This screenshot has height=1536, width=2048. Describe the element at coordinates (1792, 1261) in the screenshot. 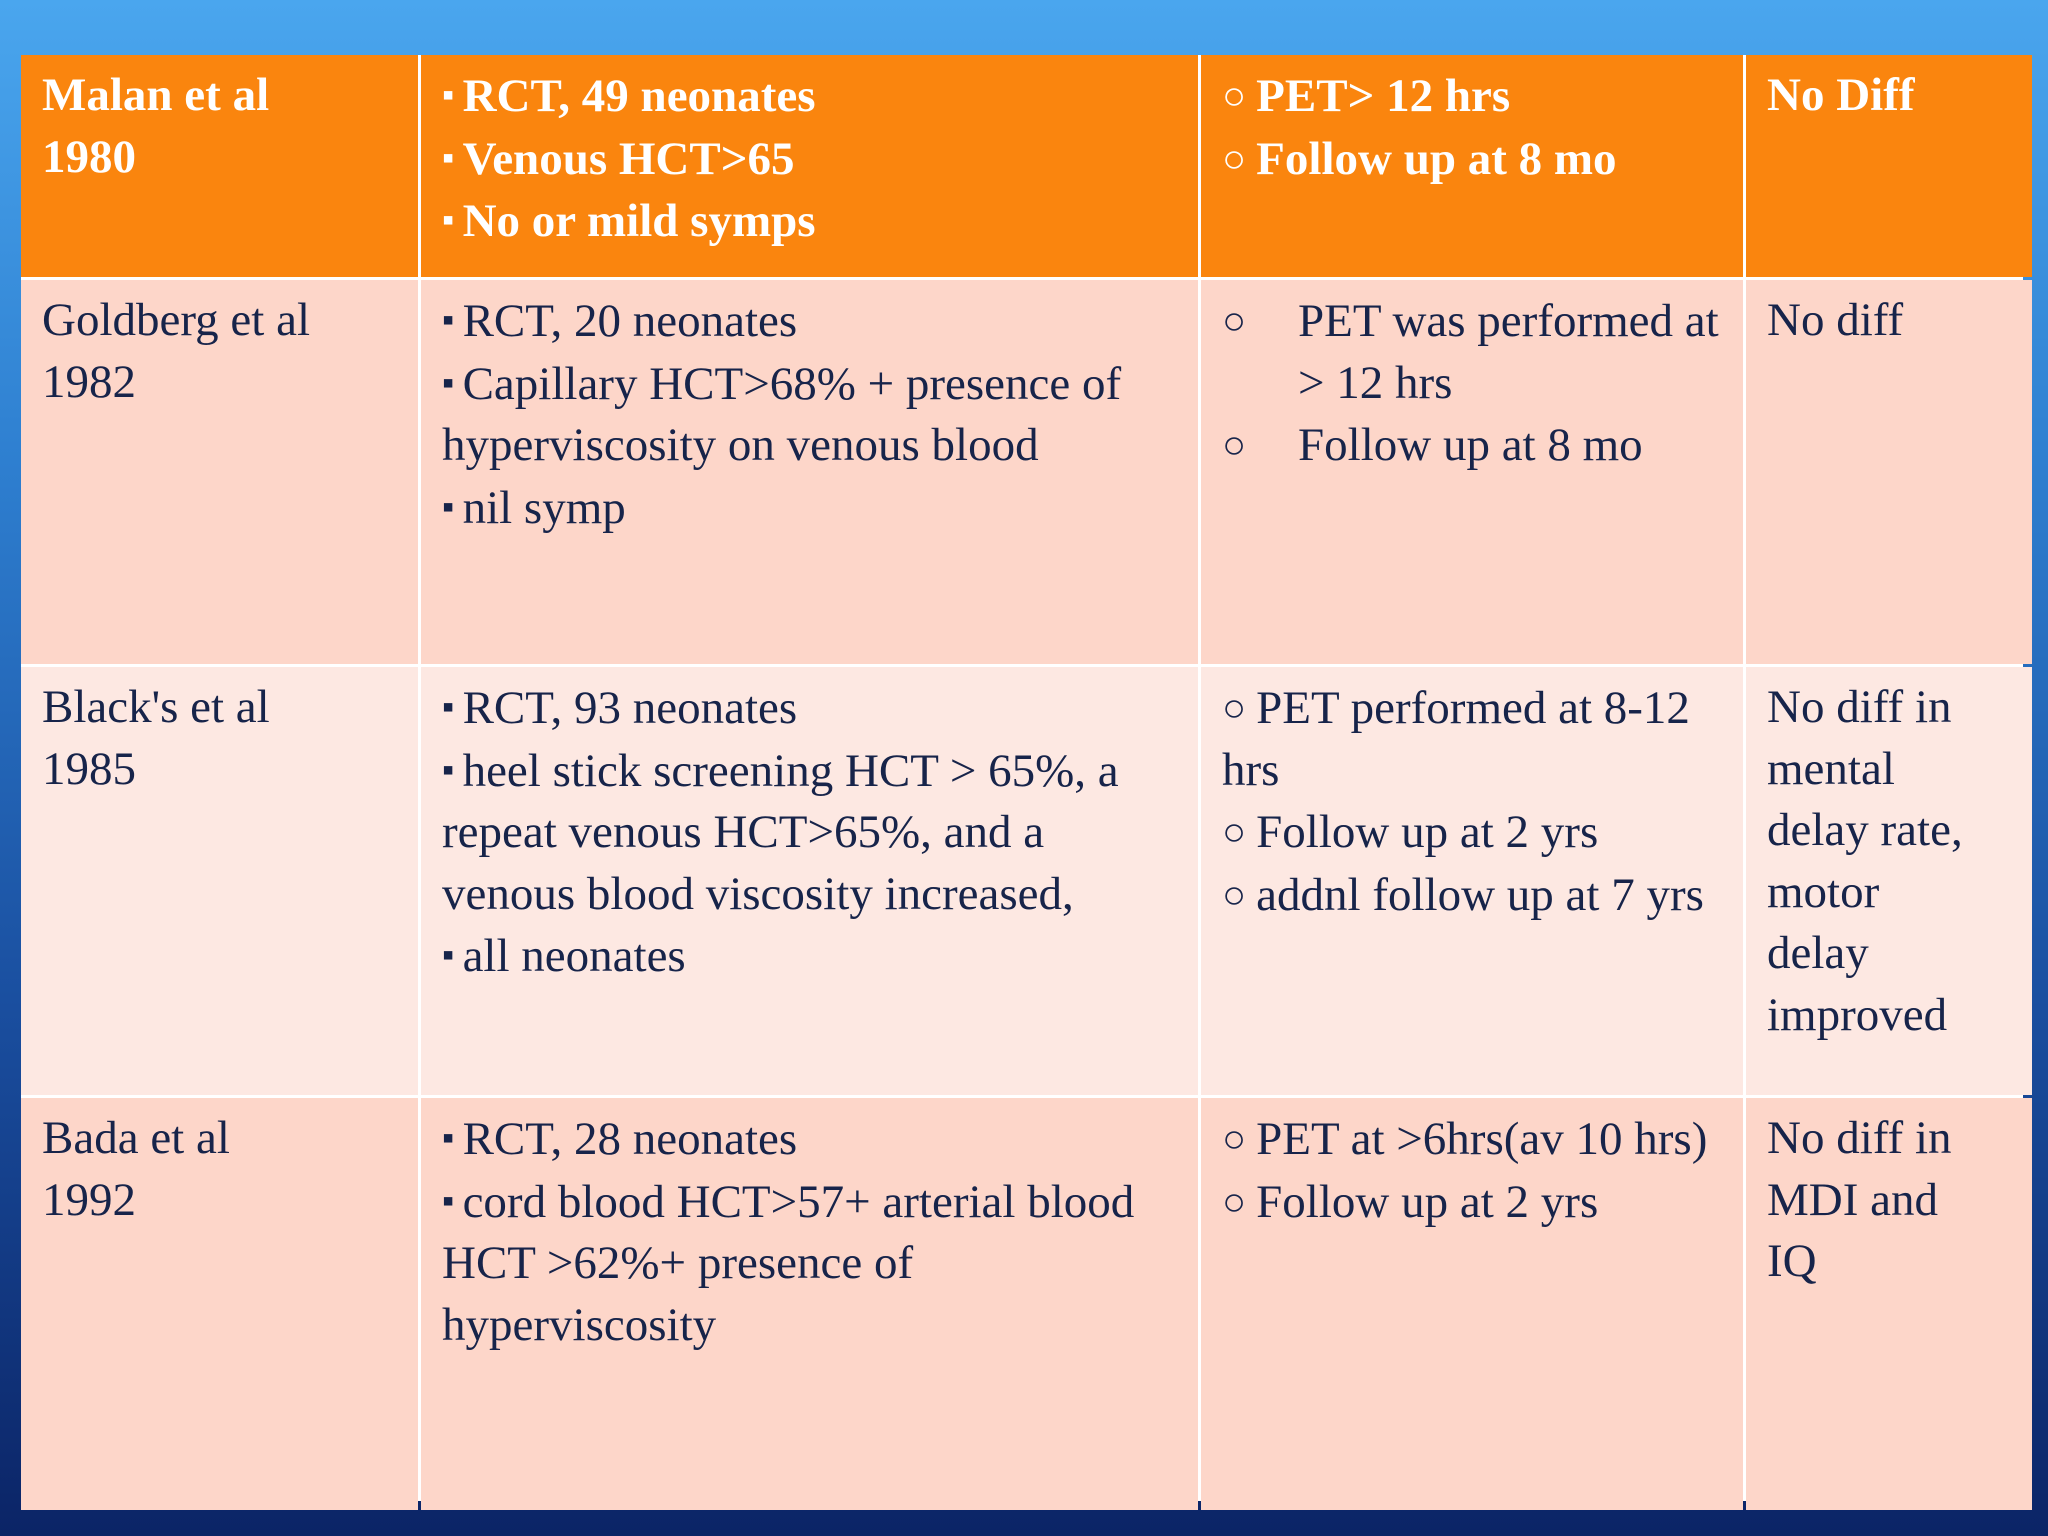

I see `cell-line: IQ` at that location.